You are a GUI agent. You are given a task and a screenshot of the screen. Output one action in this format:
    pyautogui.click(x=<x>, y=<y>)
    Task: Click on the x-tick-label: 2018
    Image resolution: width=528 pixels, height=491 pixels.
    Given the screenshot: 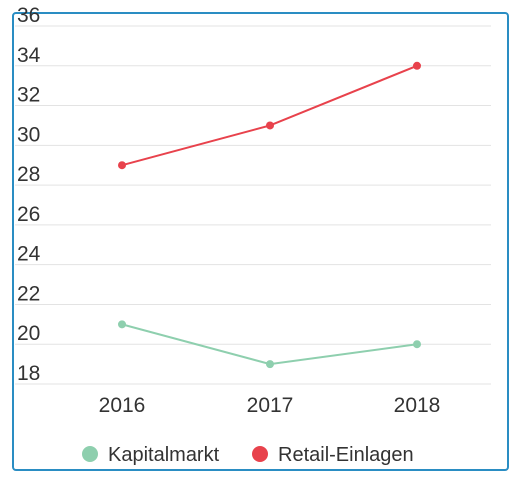 What is the action you would take?
    pyautogui.click(x=417, y=405)
    